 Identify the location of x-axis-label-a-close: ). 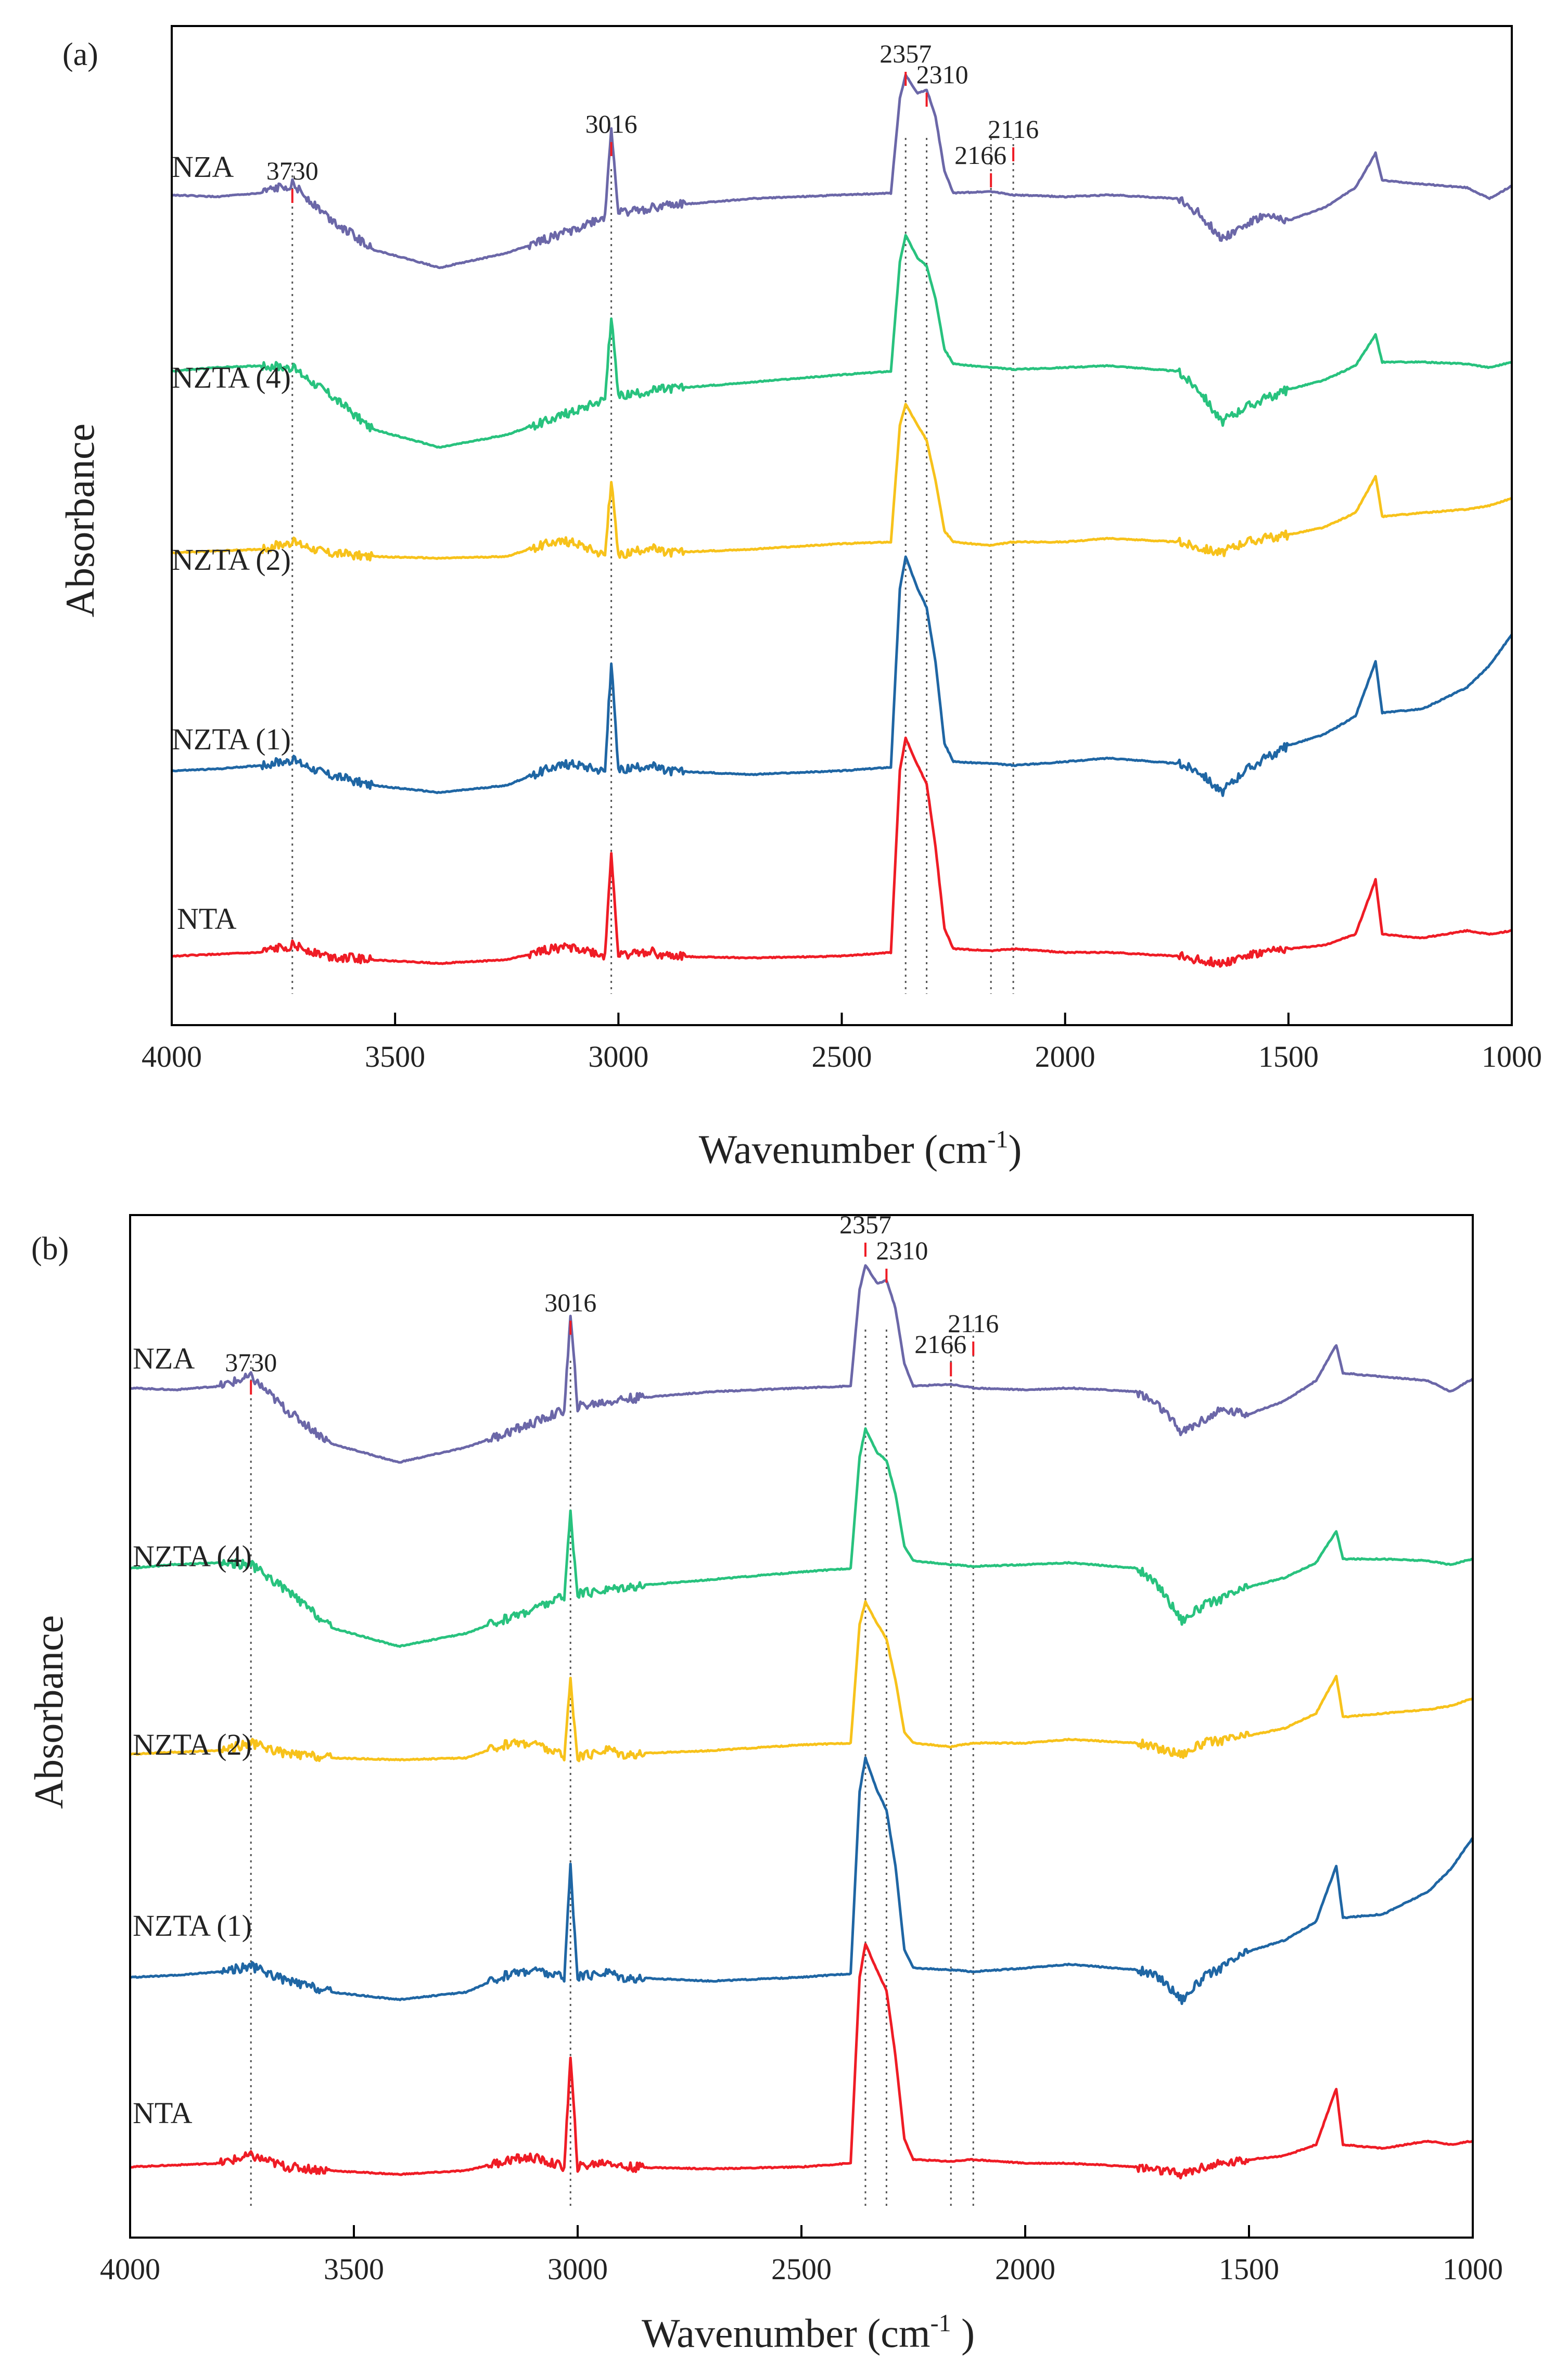
(1015, 1149).